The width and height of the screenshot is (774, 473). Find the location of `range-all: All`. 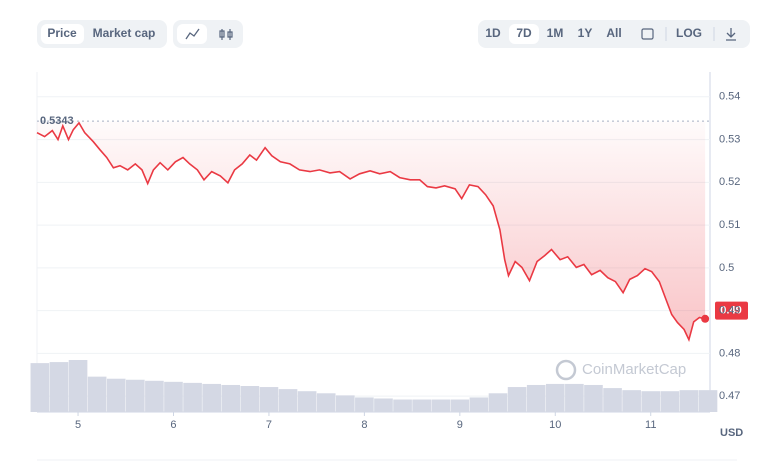

range-all: All is located at coordinates (613, 33).